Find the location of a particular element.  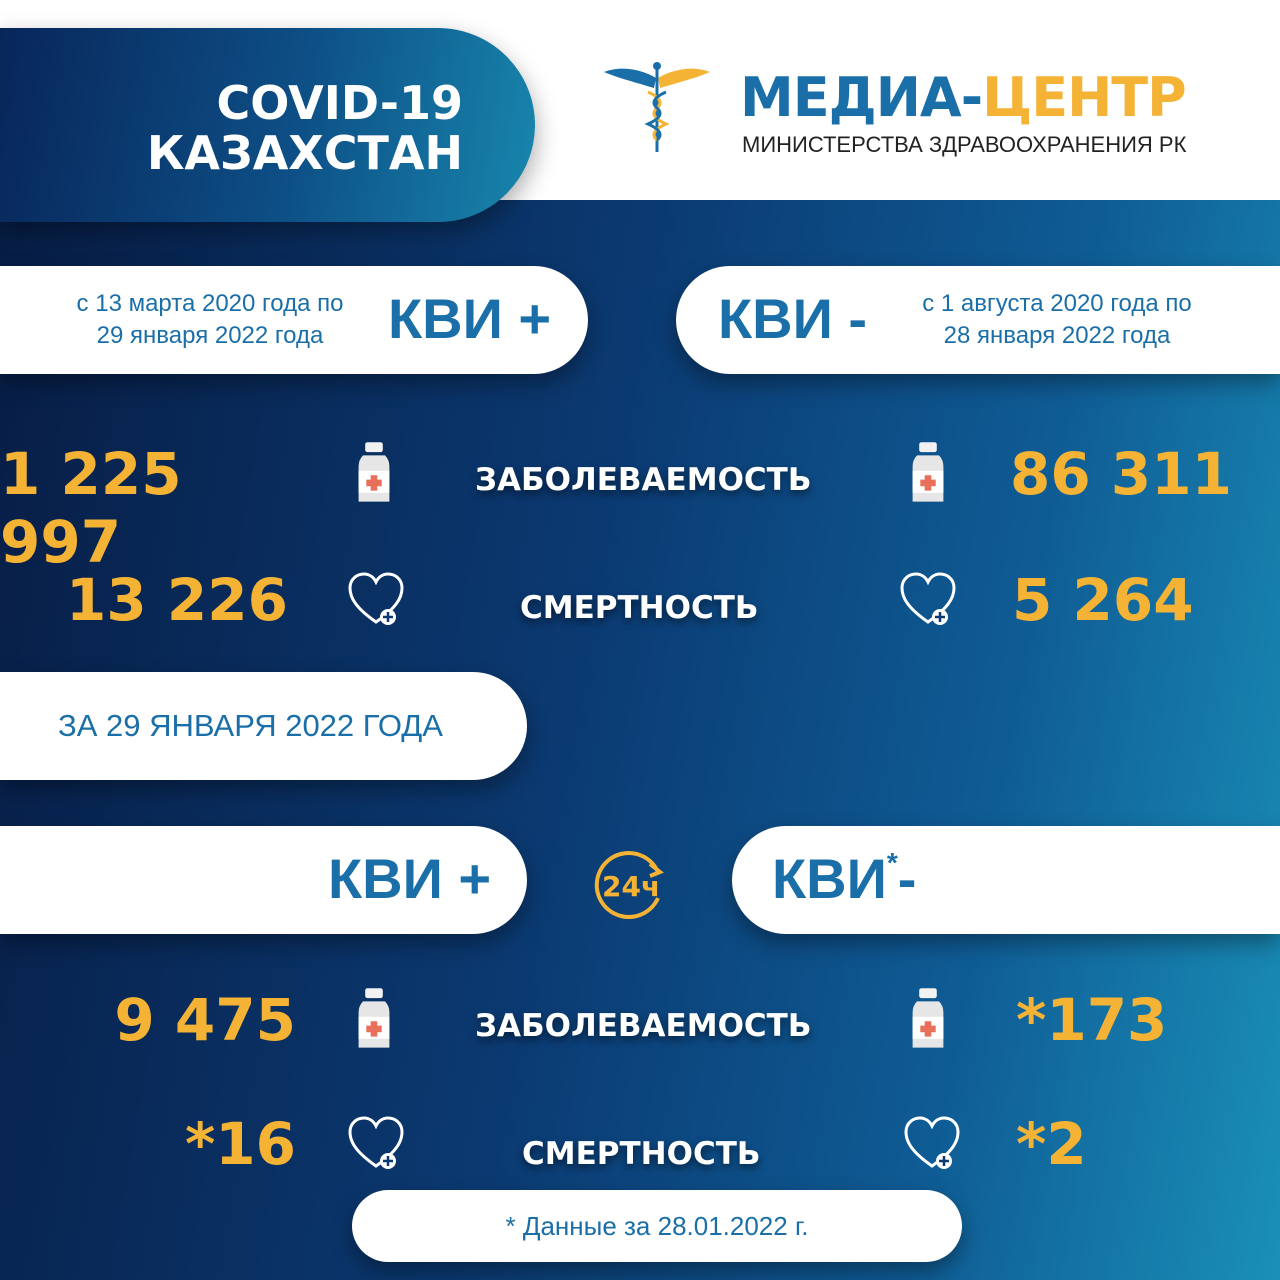

footnote-pill: * Данные за 28.01.2022 г. is located at coordinates (657, 1226).